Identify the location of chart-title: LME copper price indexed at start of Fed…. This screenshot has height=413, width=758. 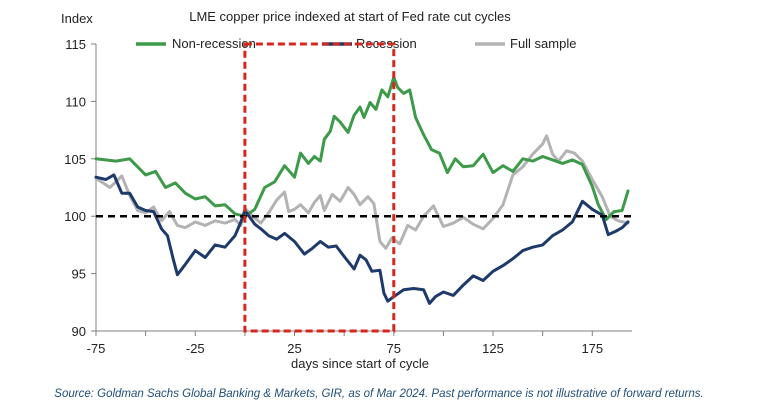
(350, 16).